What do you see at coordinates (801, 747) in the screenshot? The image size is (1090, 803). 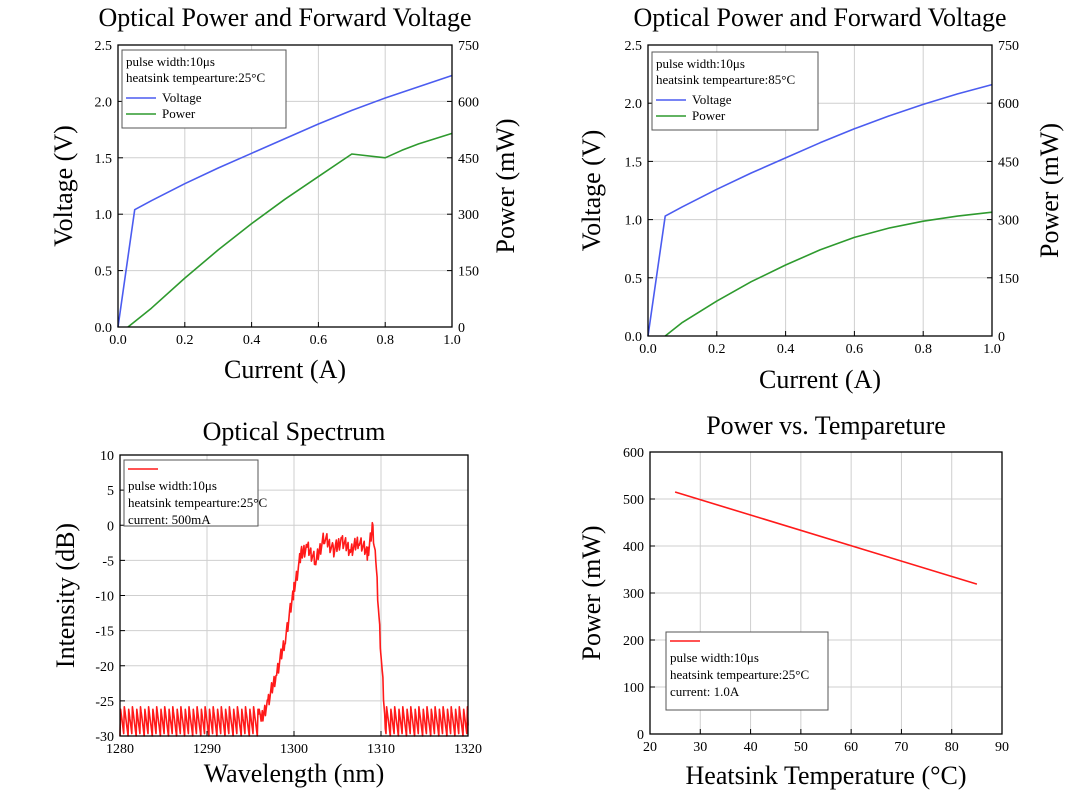 I see `x-tick-label: 50` at bounding box center [801, 747].